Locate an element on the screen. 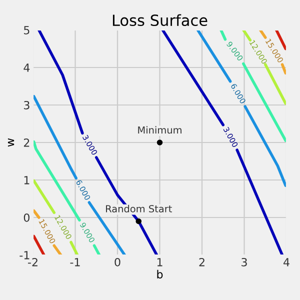 This screenshot has height=300, width=300. x-tick-label: 3 is located at coordinates (244, 262).